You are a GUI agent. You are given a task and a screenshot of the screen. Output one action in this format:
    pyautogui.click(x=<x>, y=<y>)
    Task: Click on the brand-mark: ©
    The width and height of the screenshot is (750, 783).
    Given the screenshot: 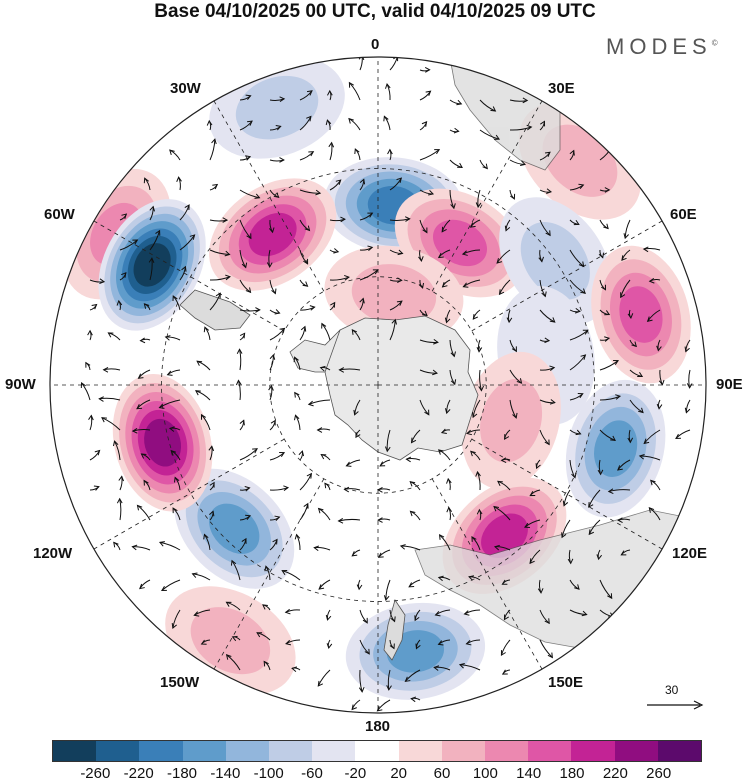 What is the action you would take?
    pyautogui.click(x=714, y=43)
    